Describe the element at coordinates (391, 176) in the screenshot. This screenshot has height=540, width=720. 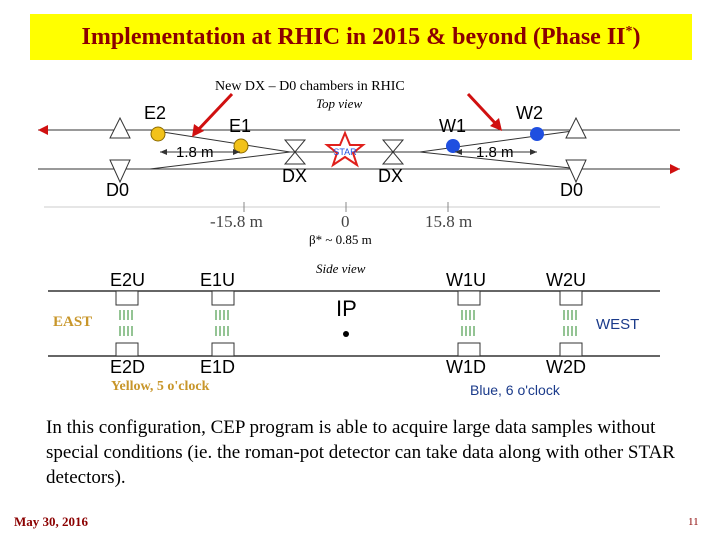
I see `label-dx-right: DX` at that location.